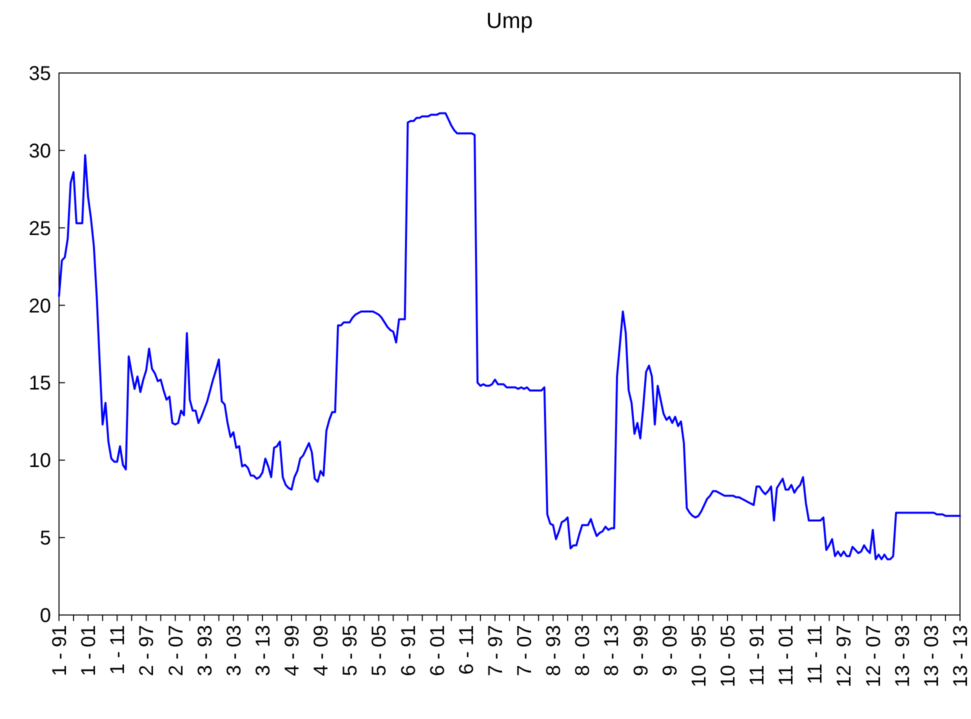 The width and height of the screenshot is (971, 719). I want to click on x-tick-label: 2 - 97, so click(147, 650).